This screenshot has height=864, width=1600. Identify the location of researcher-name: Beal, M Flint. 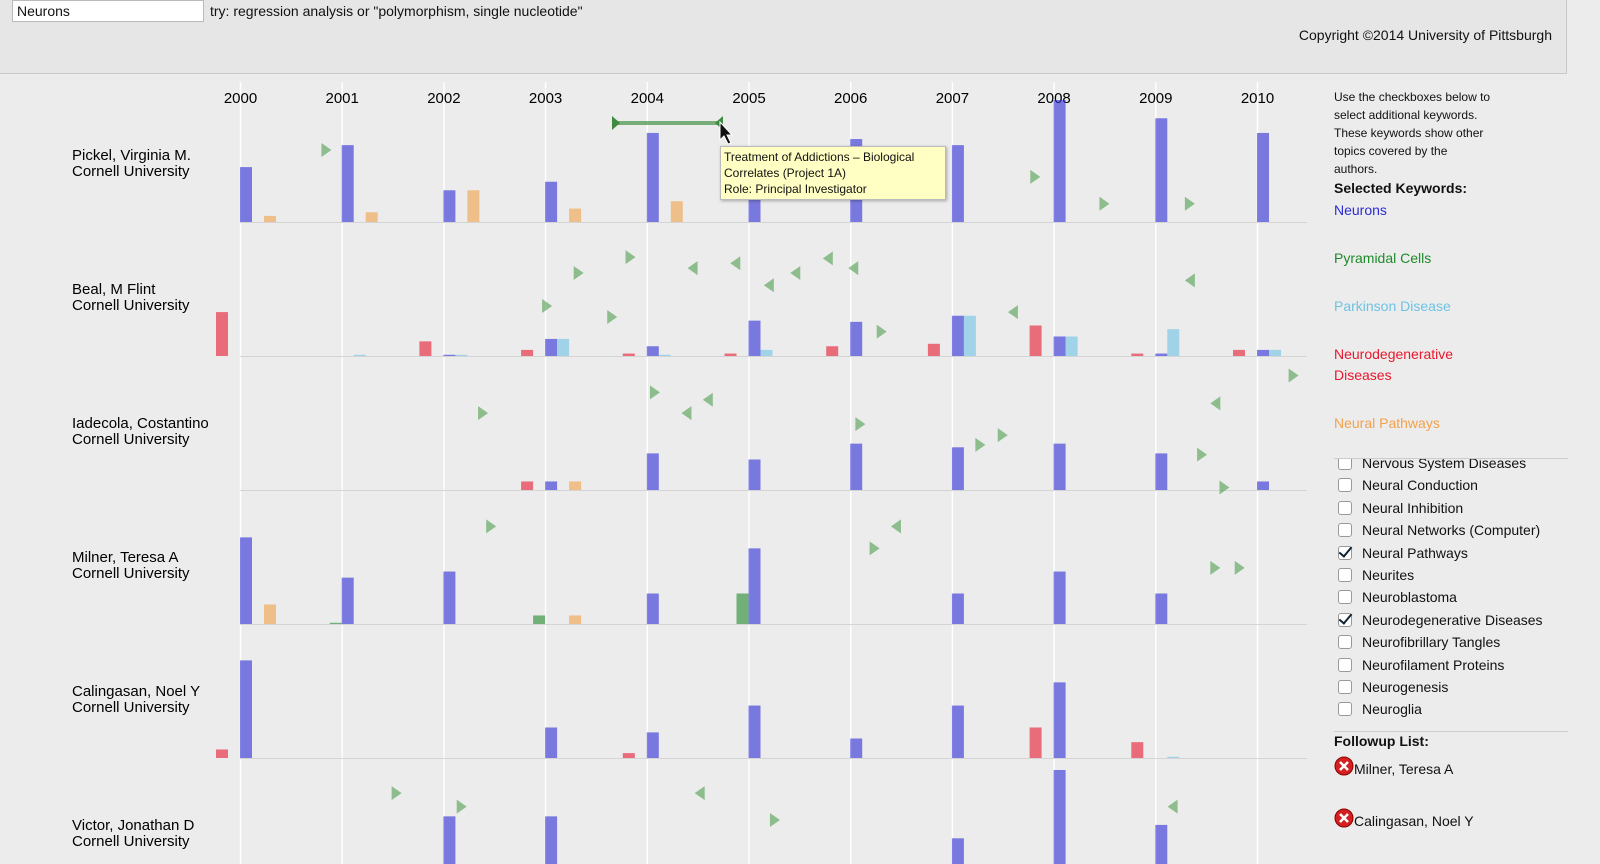
(114, 289).